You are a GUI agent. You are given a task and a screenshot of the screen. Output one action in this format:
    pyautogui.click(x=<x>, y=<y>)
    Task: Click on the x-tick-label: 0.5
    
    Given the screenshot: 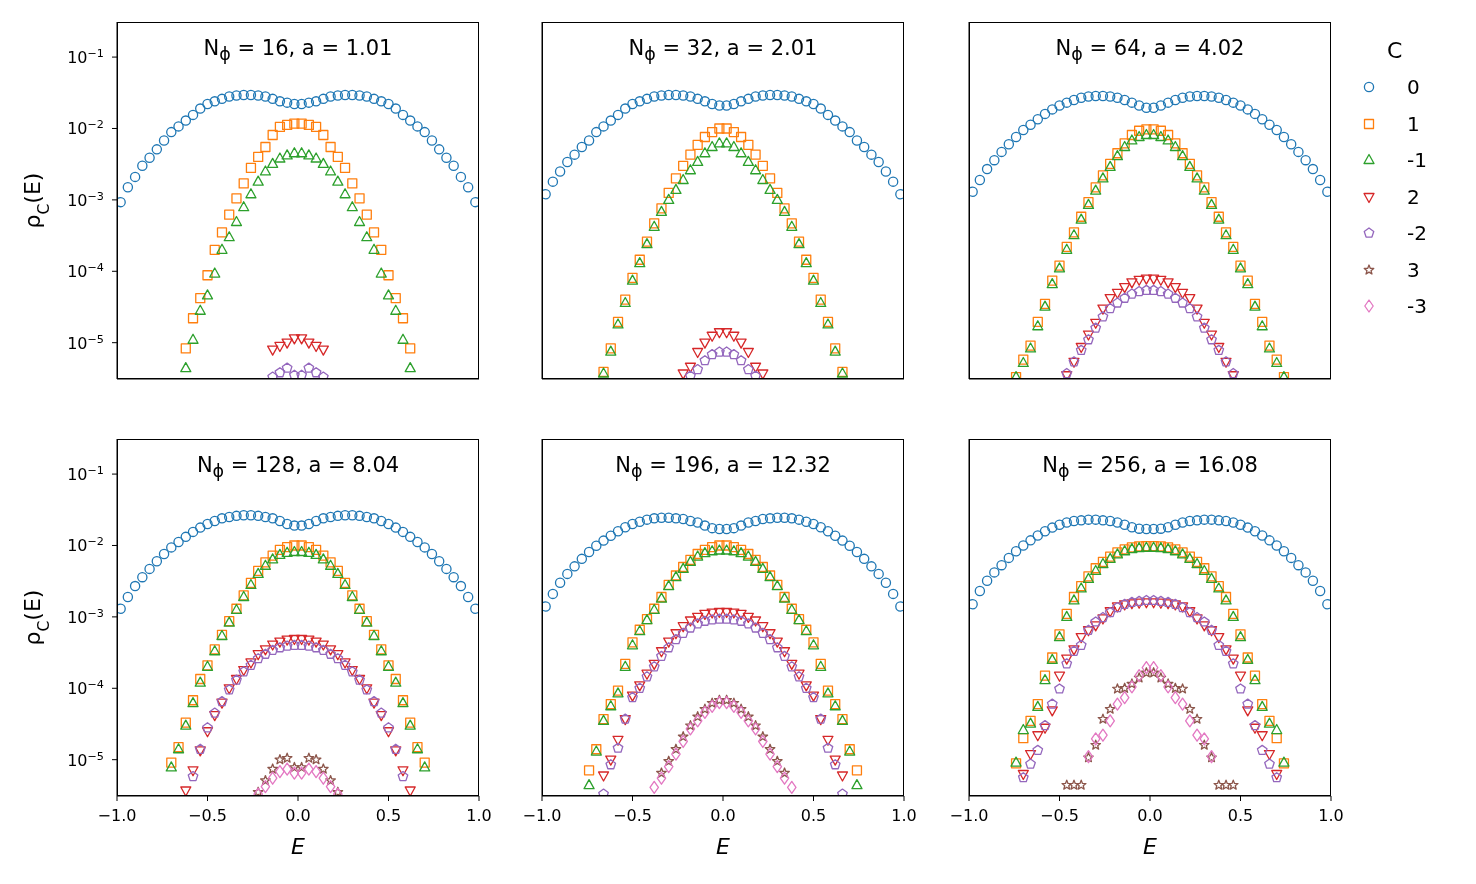 What is the action you would take?
    pyautogui.click(x=813, y=815)
    